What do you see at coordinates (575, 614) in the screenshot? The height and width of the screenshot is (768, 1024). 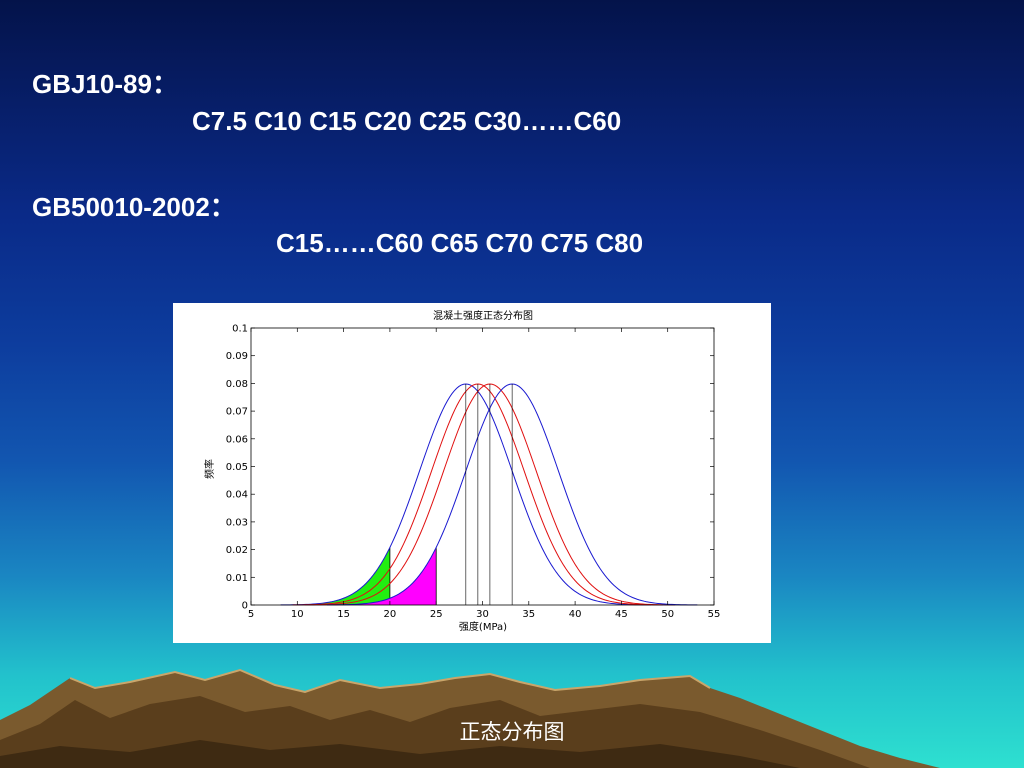 I see `x-tick-label: 40` at bounding box center [575, 614].